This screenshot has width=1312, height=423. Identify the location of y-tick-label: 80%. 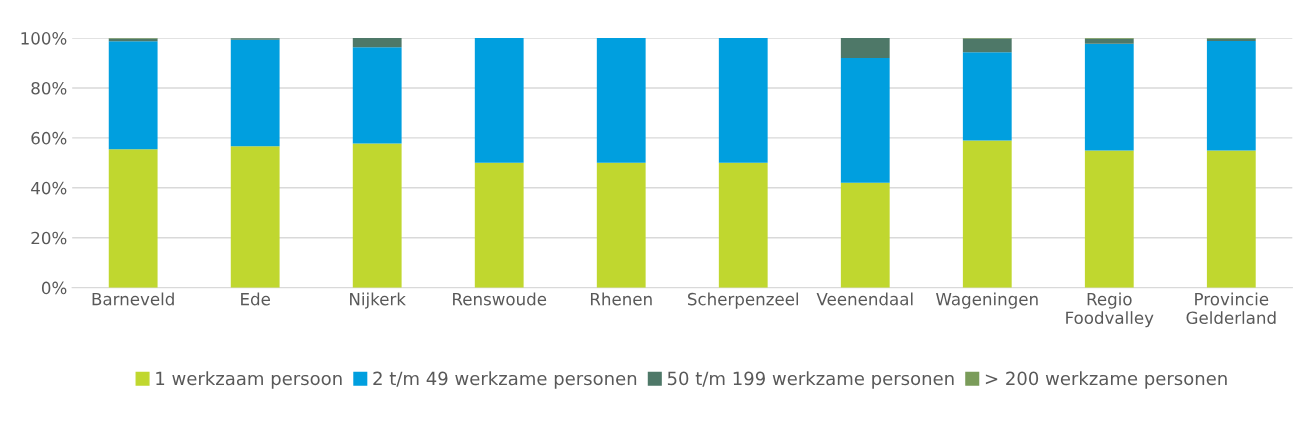
(49, 88).